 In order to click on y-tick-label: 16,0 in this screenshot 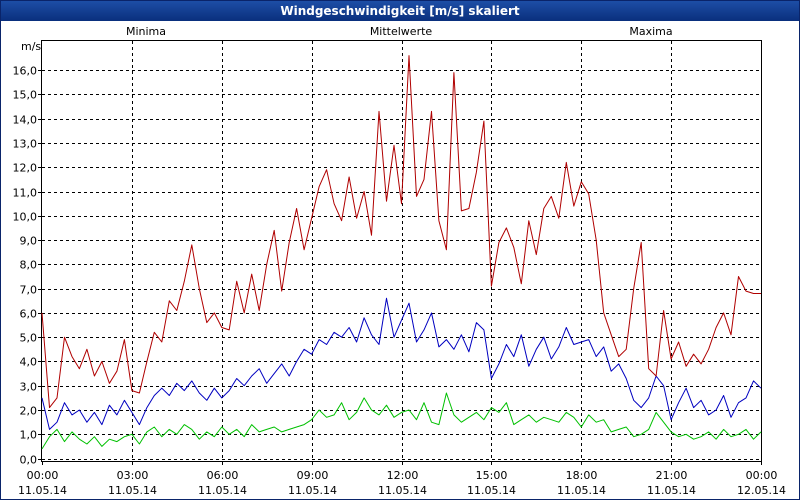, I will do `click(25, 71)`.